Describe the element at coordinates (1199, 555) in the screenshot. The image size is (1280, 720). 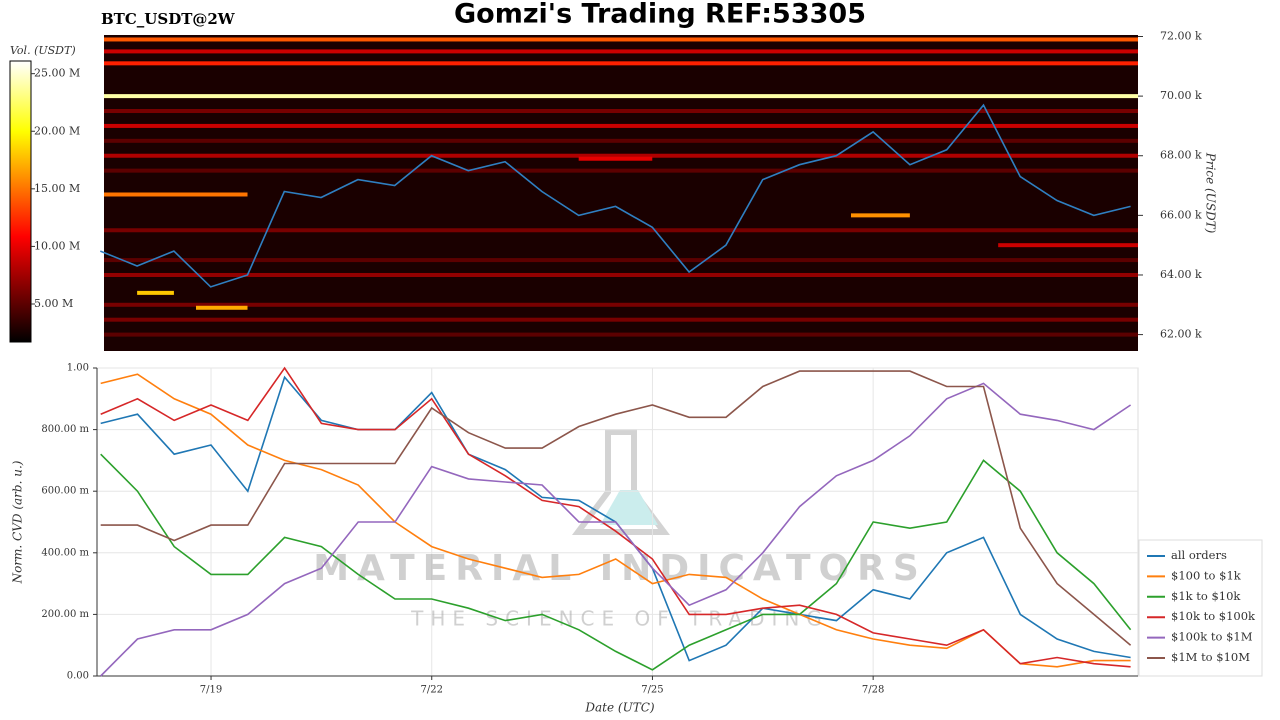
I see `legend-label: all orders` at that location.